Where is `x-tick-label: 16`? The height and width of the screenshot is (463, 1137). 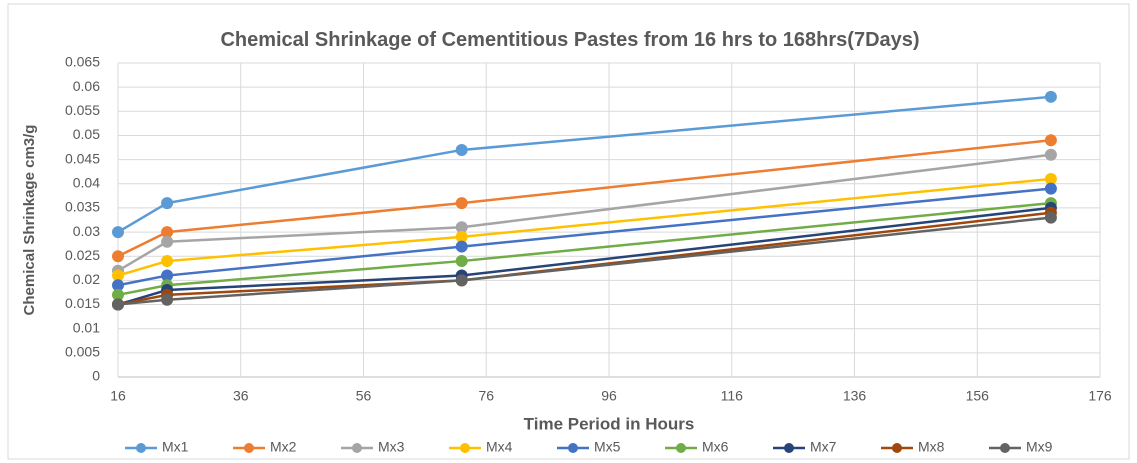 x-tick-label: 16 is located at coordinates (118, 396).